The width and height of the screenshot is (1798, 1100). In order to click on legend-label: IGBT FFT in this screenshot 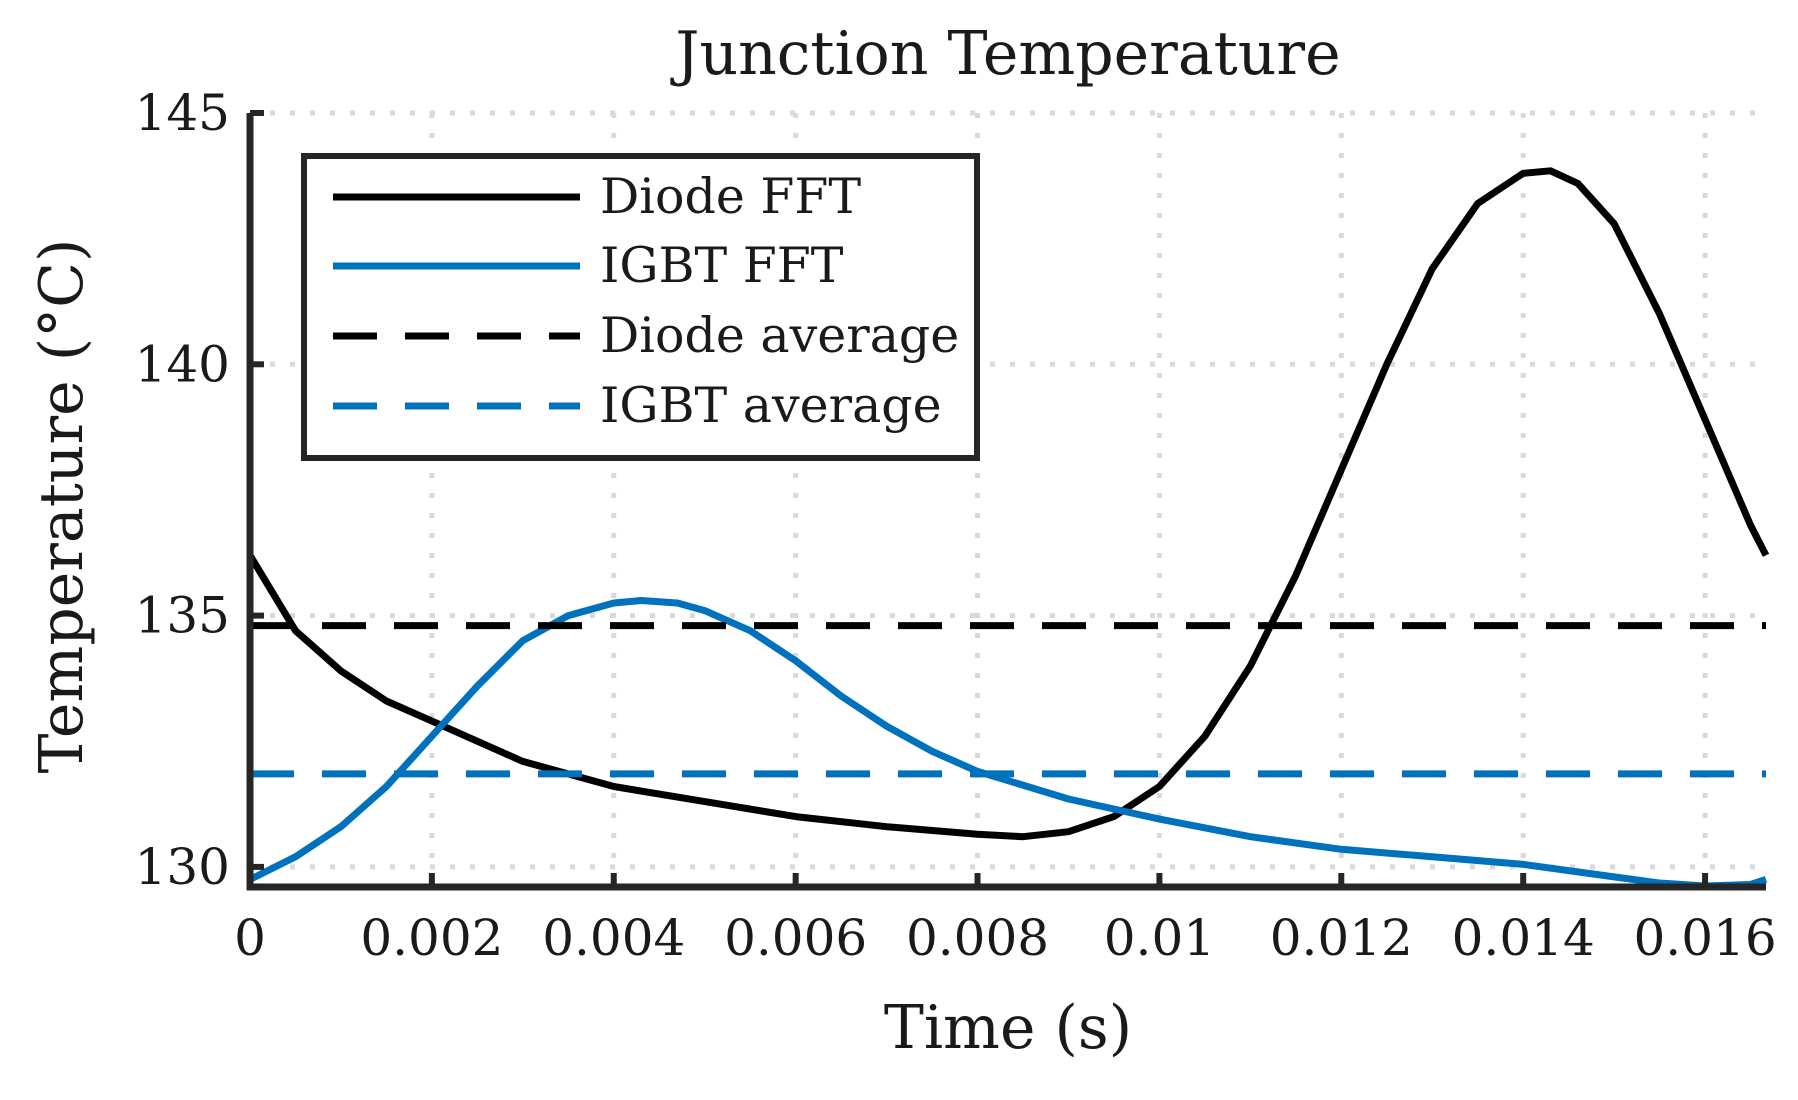, I will do `click(722, 265)`.